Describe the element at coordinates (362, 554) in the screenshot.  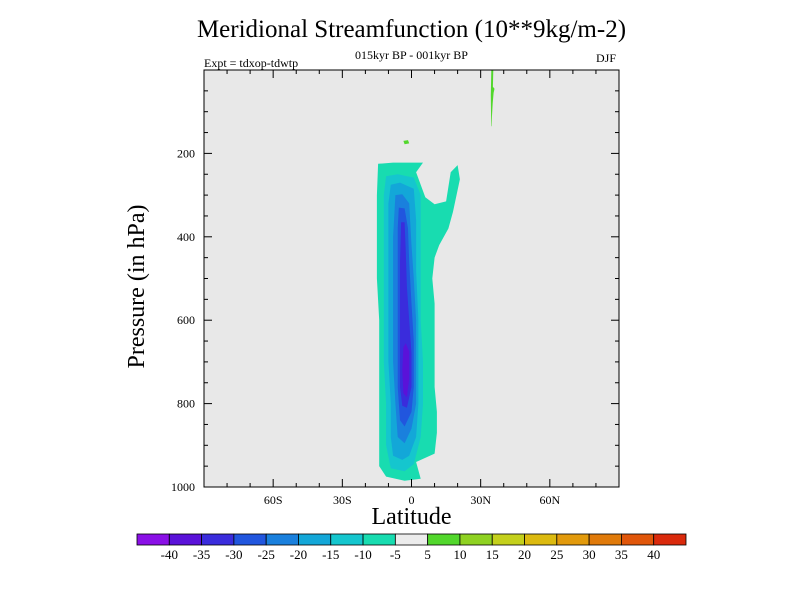
I see `colorbar-label: -10` at that location.